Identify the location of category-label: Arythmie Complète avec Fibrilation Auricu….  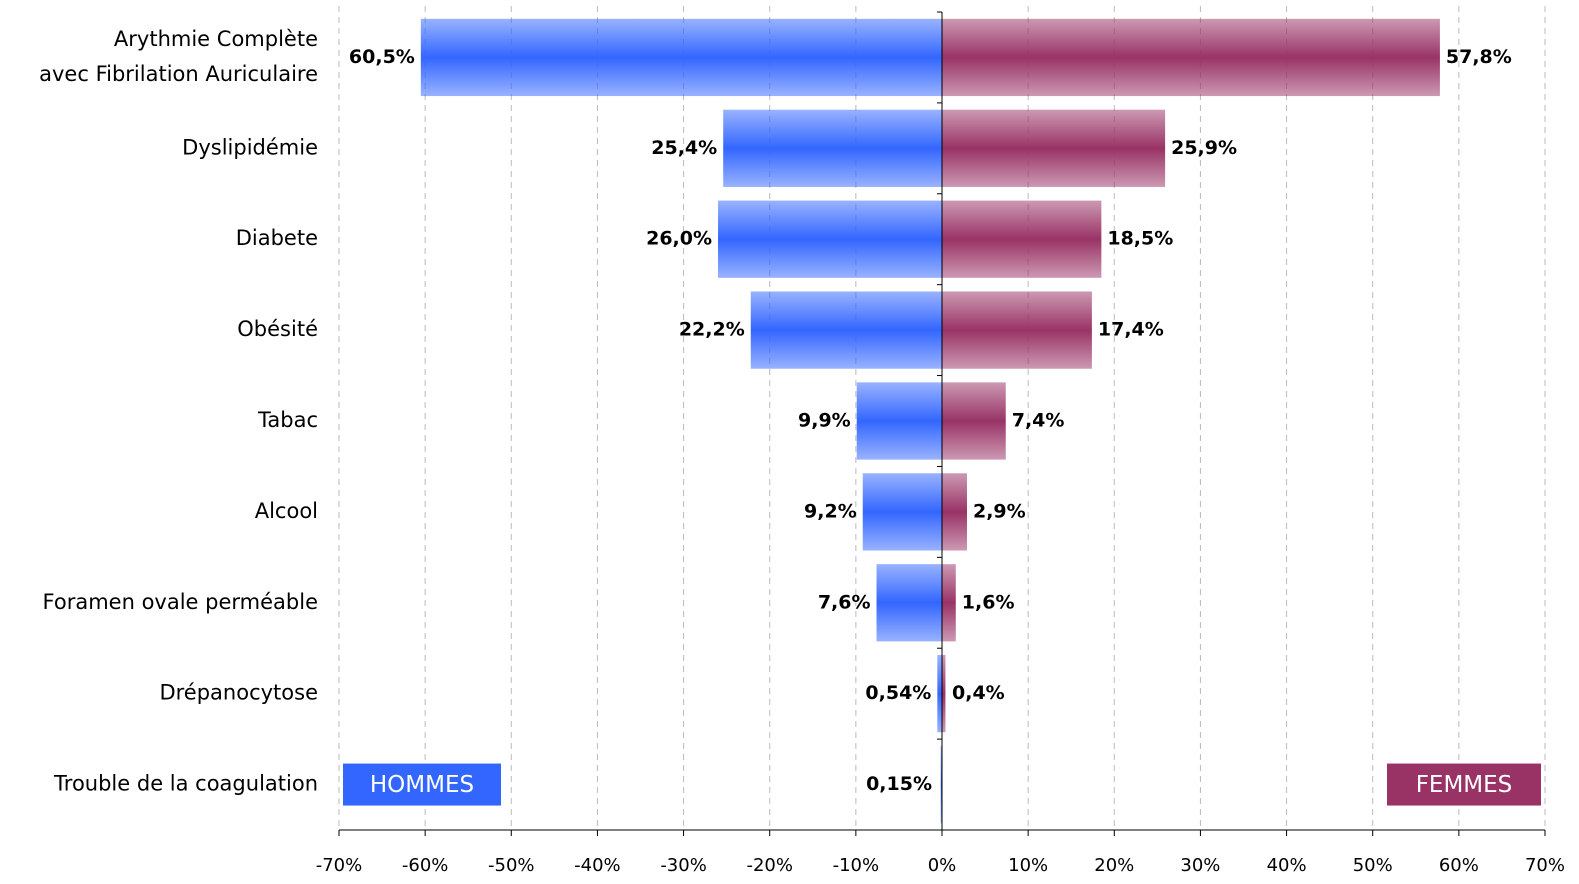
(178, 56).